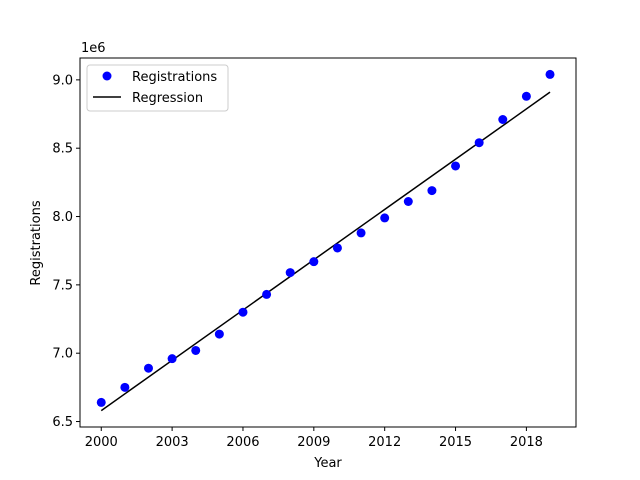 This screenshot has height=480, width=640. What do you see at coordinates (526, 442) in the screenshot?
I see `x-tick-label: 2018` at bounding box center [526, 442].